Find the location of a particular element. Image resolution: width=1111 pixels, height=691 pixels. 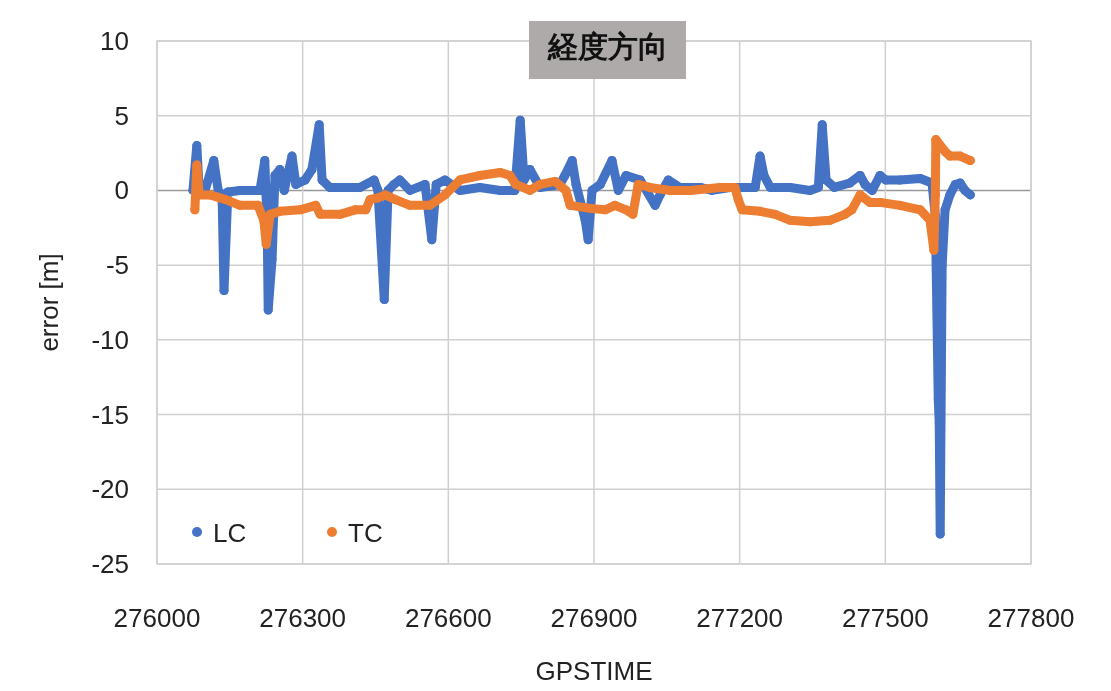

y-tick-label: -5 is located at coordinates (117, 265).